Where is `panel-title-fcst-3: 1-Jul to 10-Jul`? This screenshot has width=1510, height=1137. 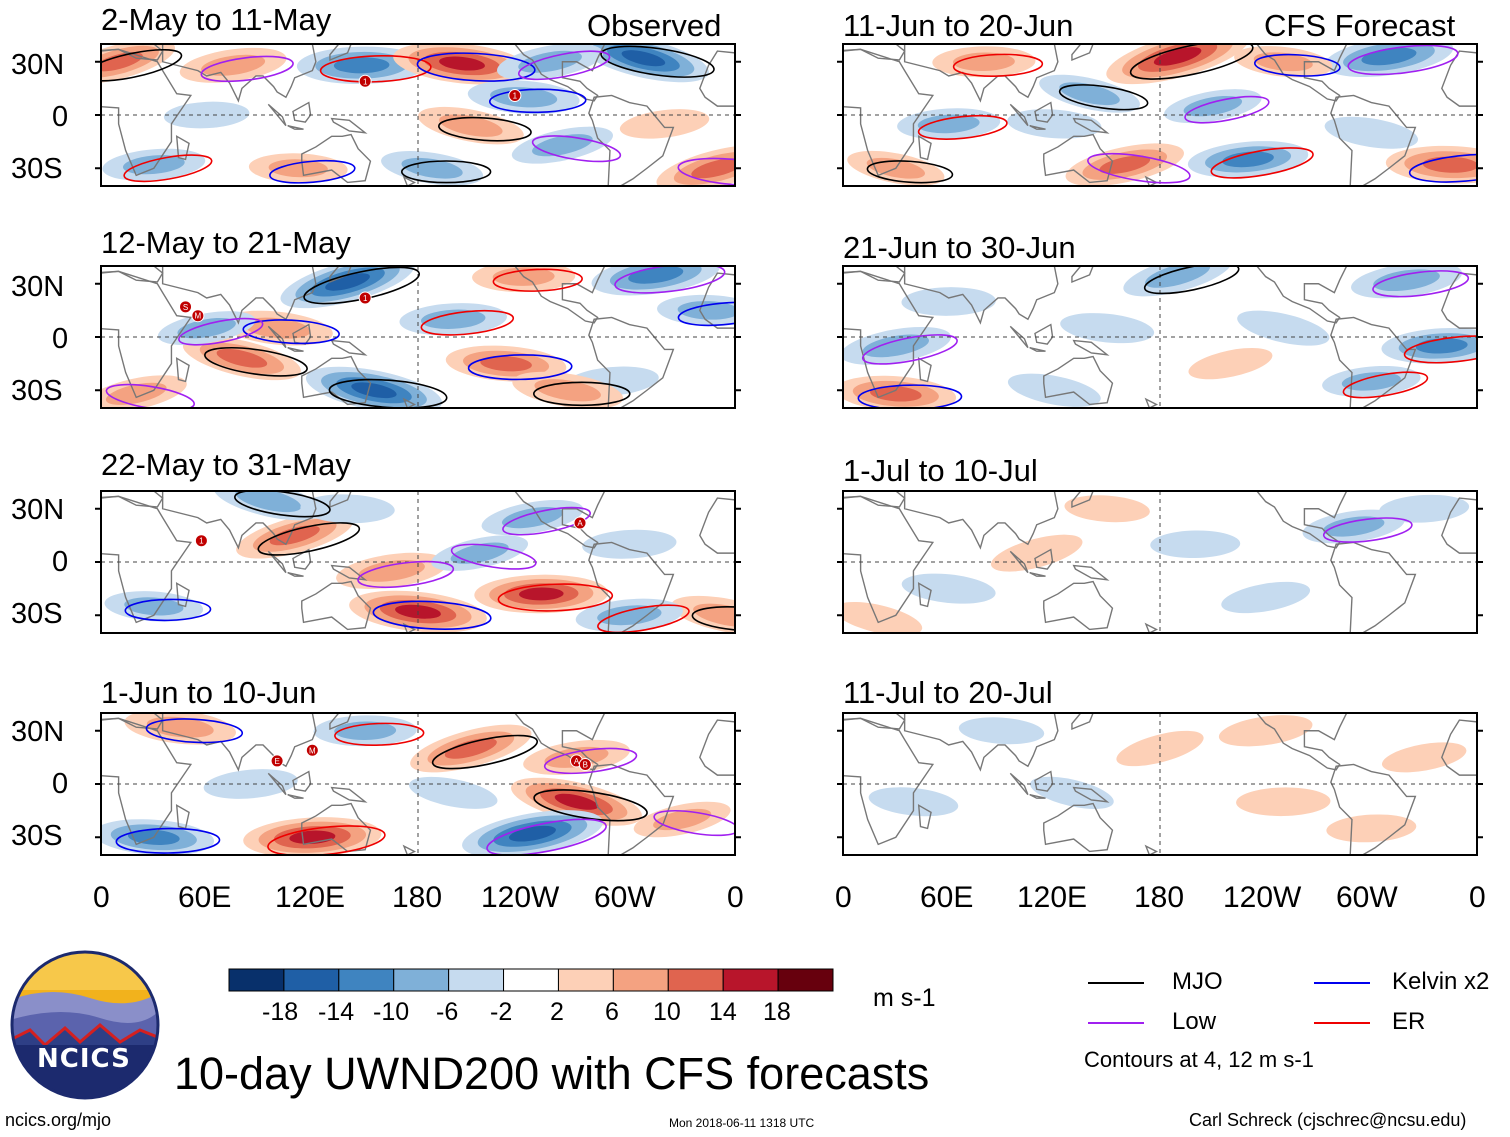
panel-title-fcst-3: 1-Jul to 10-Jul is located at coordinates (940, 470).